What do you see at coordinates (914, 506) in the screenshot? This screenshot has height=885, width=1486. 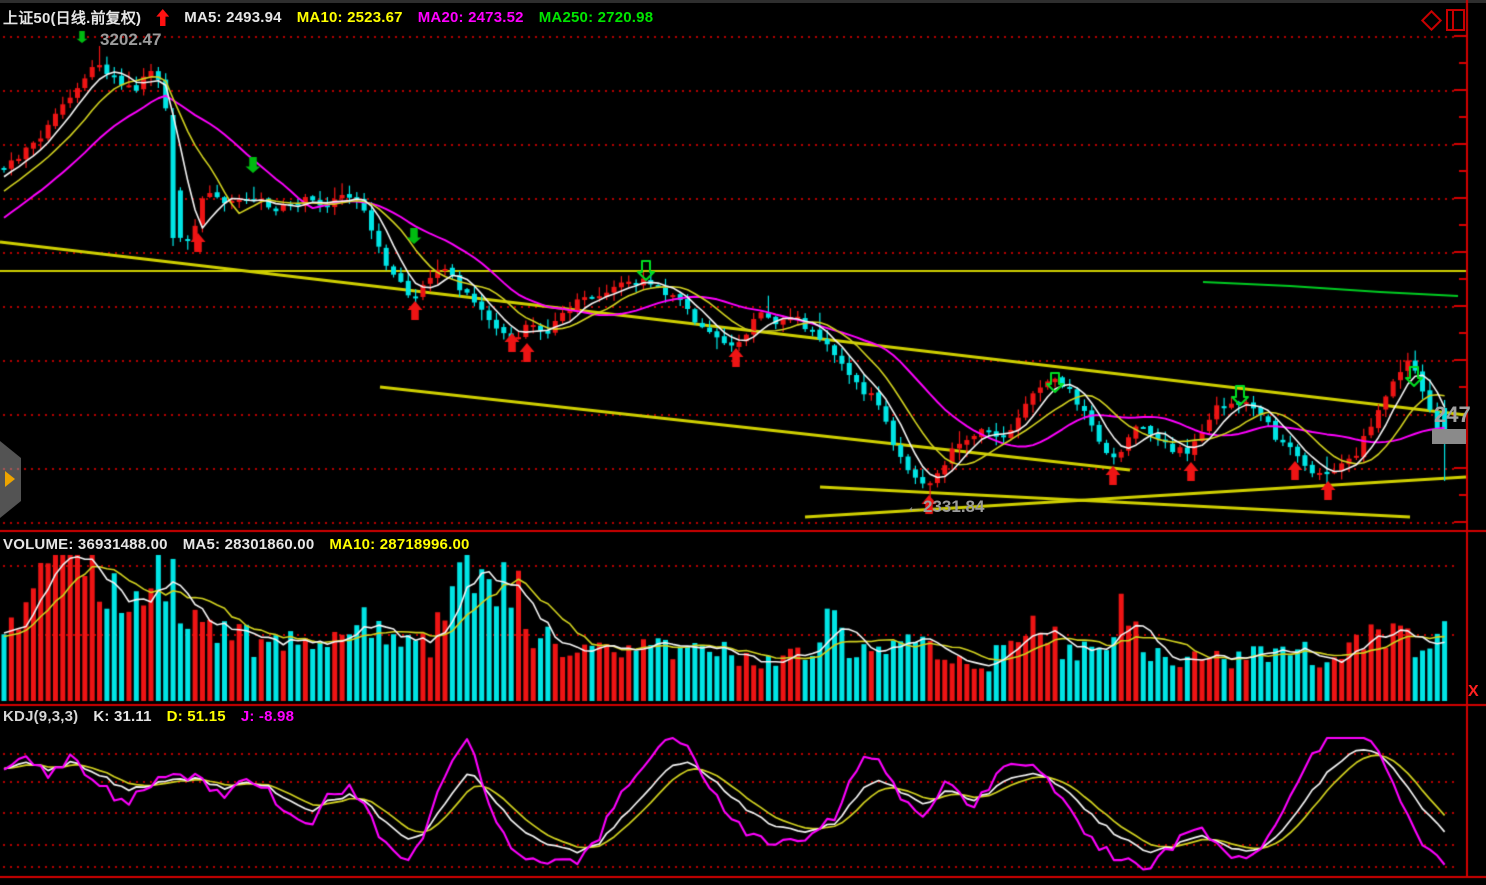 I see `low-price-arrow: ←` at bounding box center [914, 506].